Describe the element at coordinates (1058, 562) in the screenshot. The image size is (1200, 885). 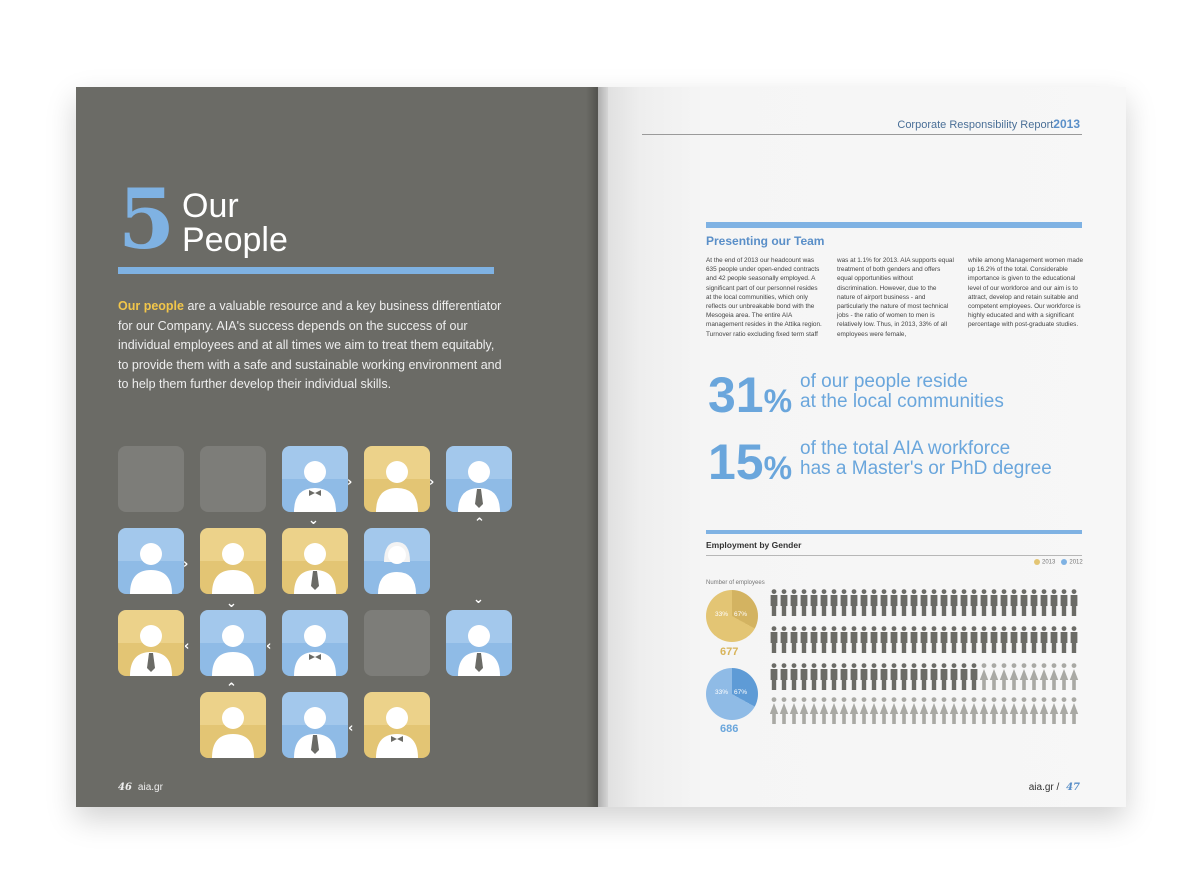
I see `employment-legend: 2013 2012` at that location.